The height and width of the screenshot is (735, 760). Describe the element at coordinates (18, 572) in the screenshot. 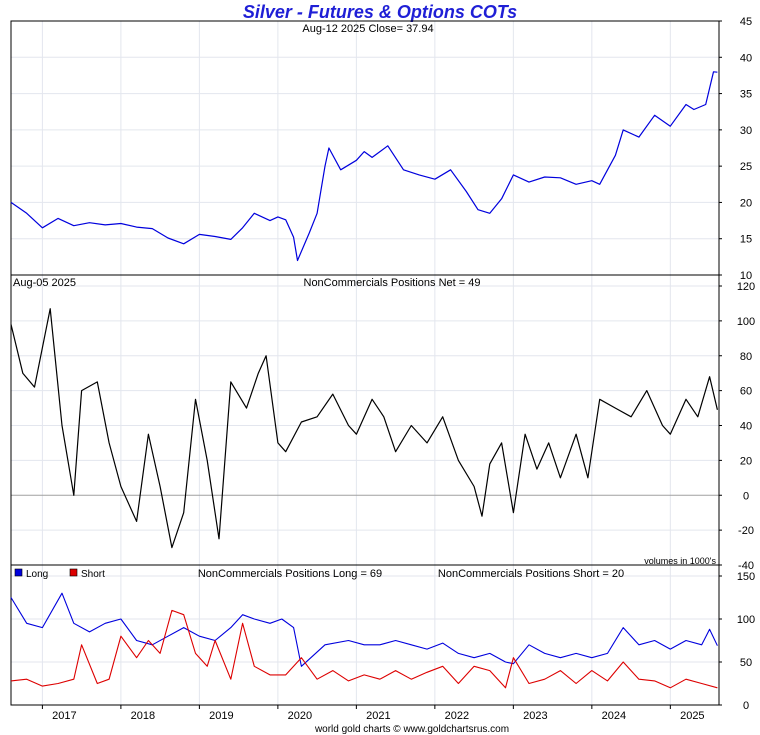

I see `legend-swatch-long` at that location.